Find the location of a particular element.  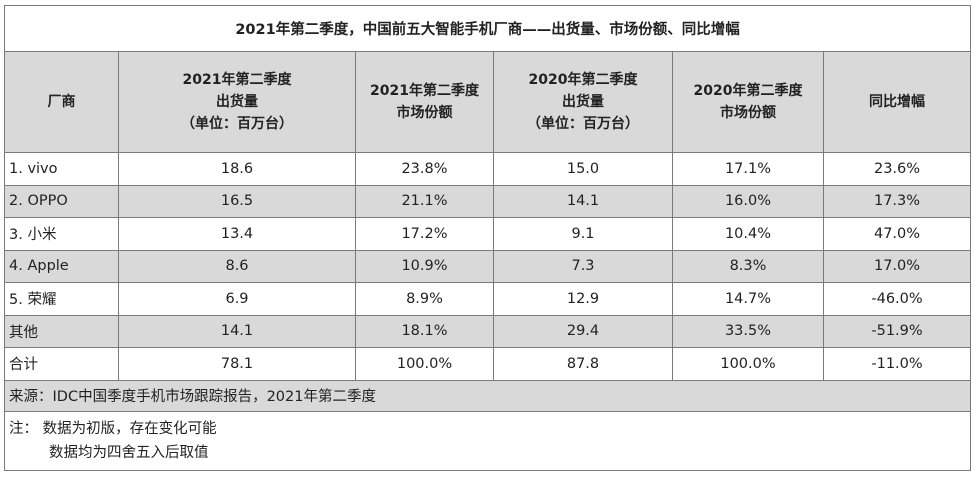

notes-row: 注： 数据为初版，存在变化可能 数据均为四舍五入后取值 is located at coordinates (487, 440).